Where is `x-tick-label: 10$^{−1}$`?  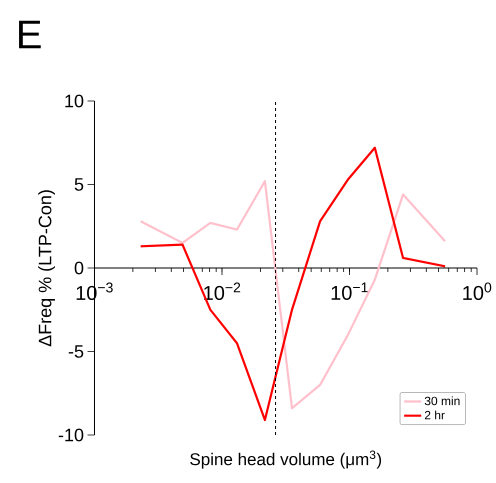
x-tick-label: 10$^{−1}$ is located at coordinates (350, 291).